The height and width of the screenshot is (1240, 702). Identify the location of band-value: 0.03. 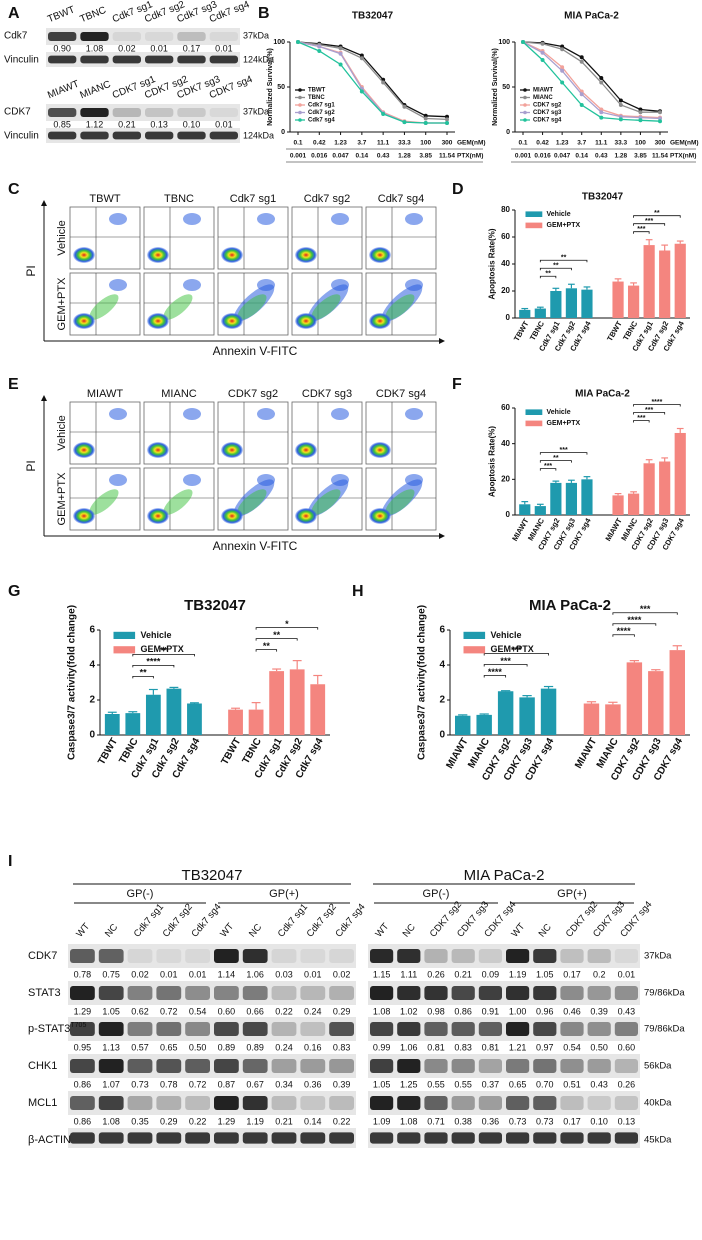
(284, 974).